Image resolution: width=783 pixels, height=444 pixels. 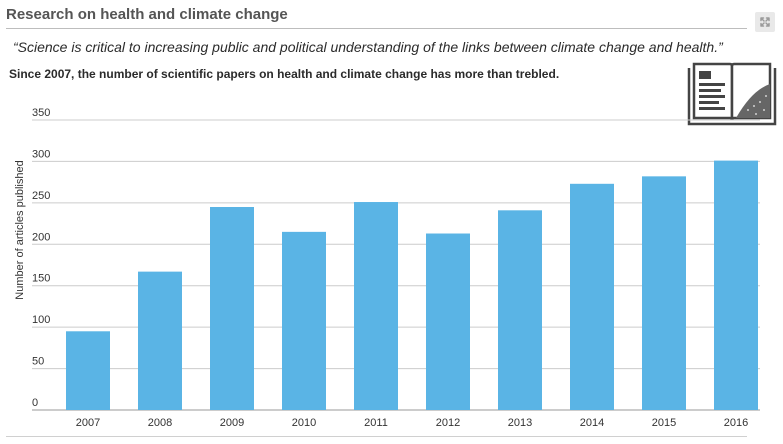 I want to click on bar-2016, so click(x=736, y=285).